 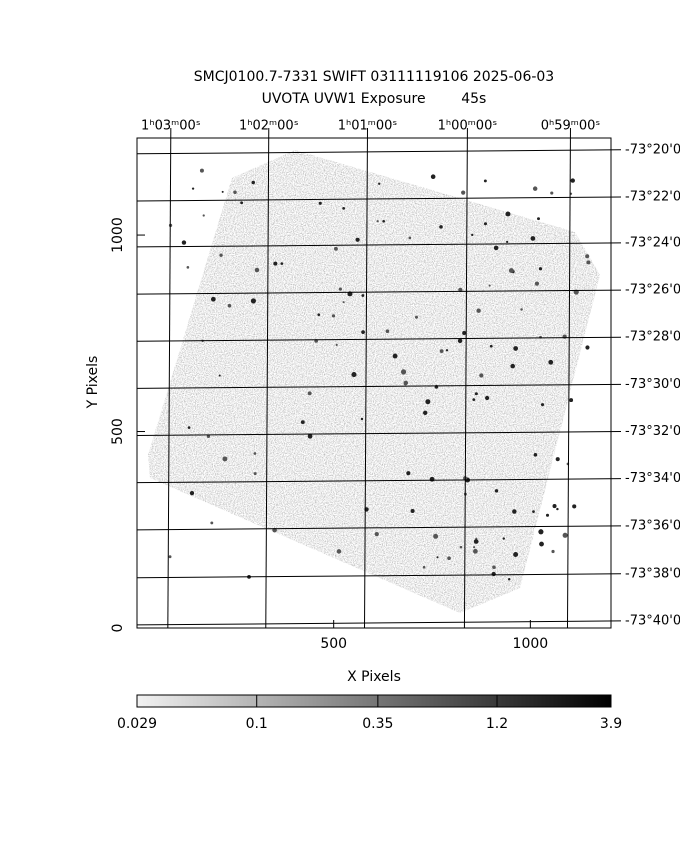 I want to click on x2-tick-label: 1ʰ00ᵐ00ˢ, so click(x=468, y=126).